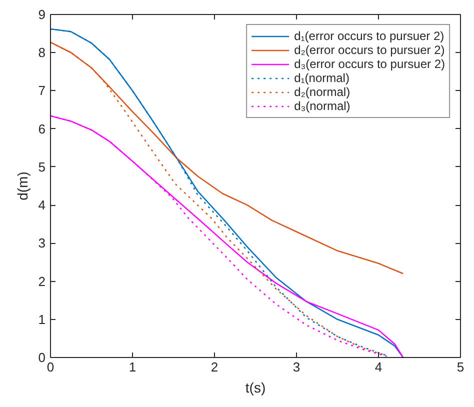 The width and height of the screenshot is (474, 407). What do you see at coordinates (378, 367) in the screenshot?
I see `x-tick-label: 4` at bounding box center [378, 367].